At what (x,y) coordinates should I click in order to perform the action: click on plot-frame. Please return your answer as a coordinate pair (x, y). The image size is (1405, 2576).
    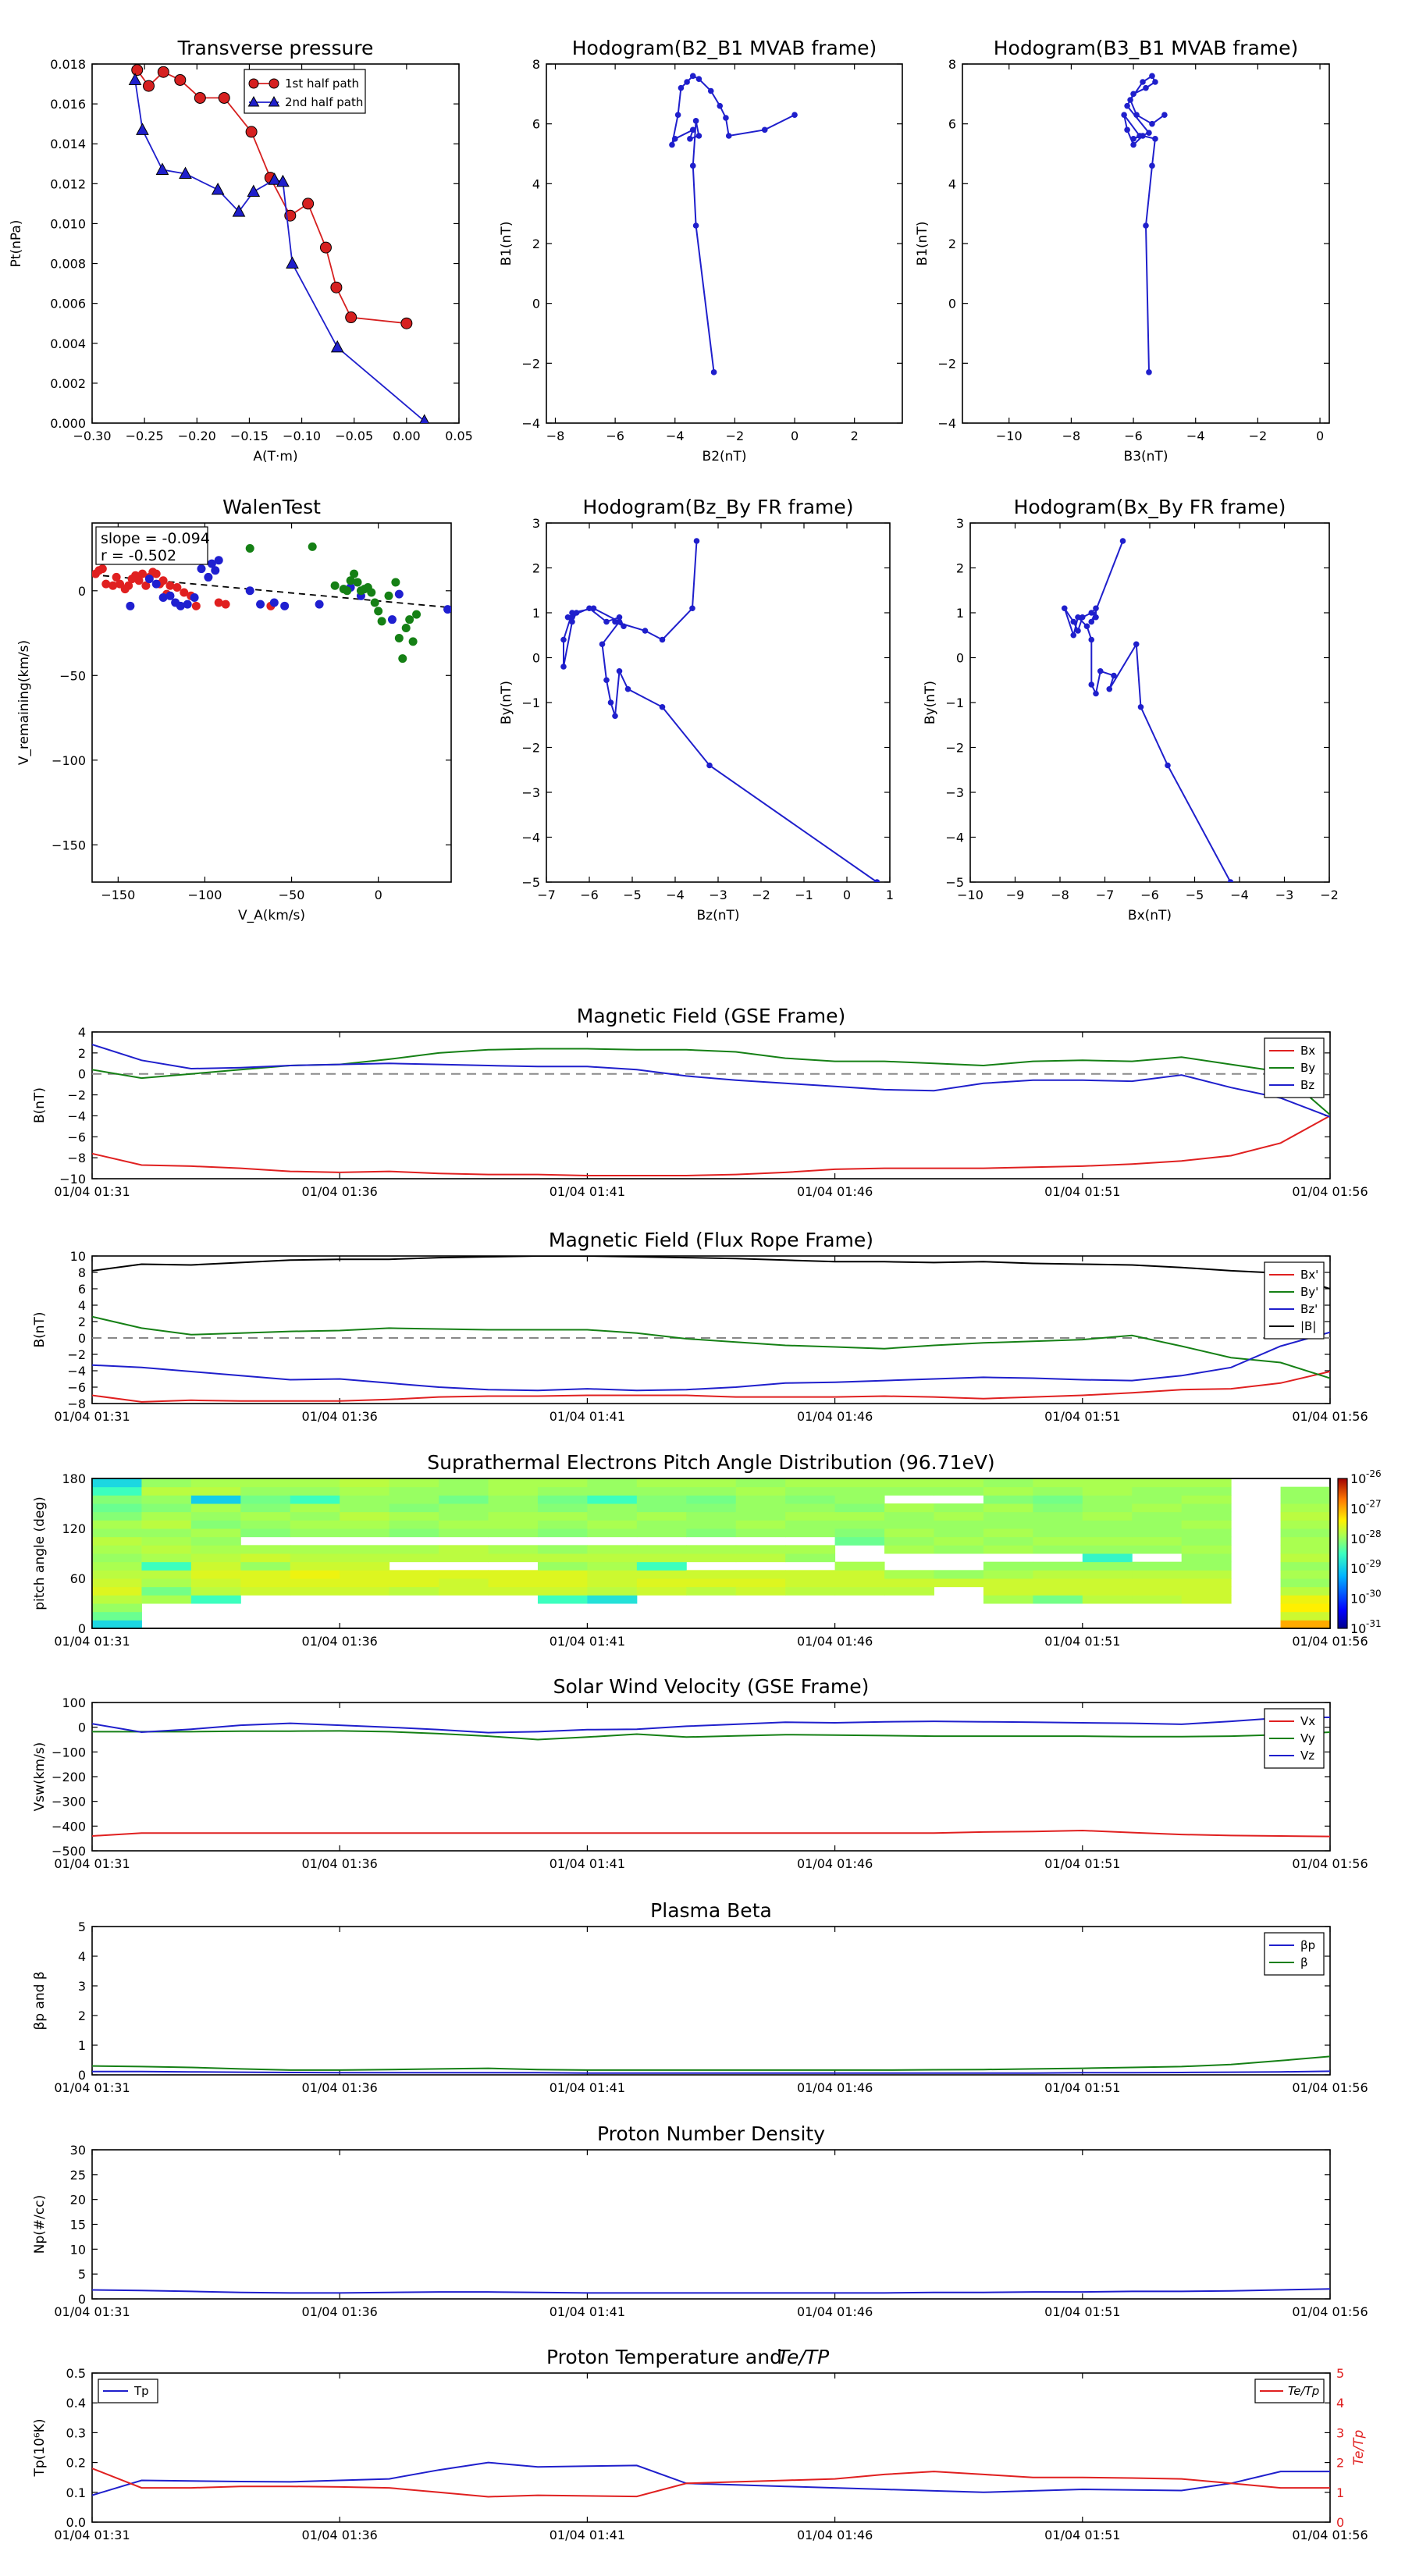
    Looking at the image, I should click on (1150, 702).